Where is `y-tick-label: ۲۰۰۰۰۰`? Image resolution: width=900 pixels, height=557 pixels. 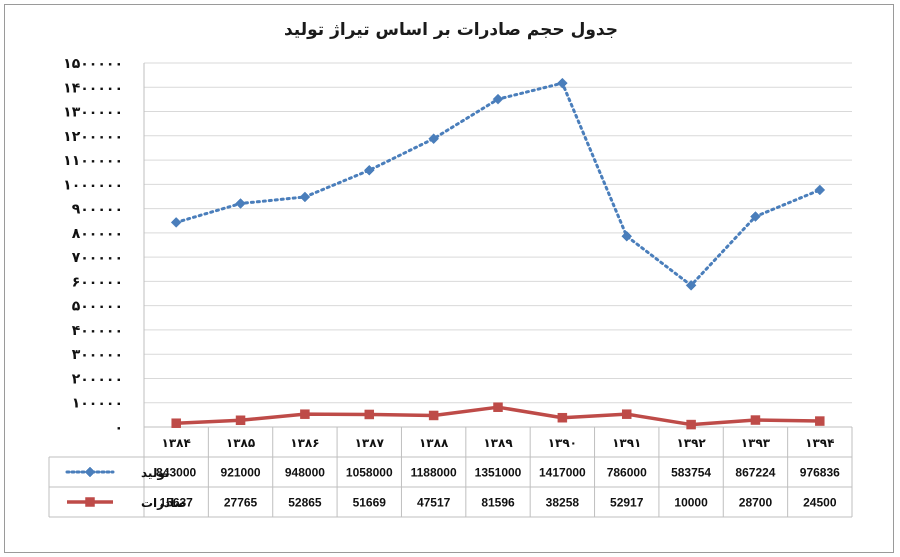 y-tick-label: ۲۰۰۰۰۰ is located at coordinates (97, 379).